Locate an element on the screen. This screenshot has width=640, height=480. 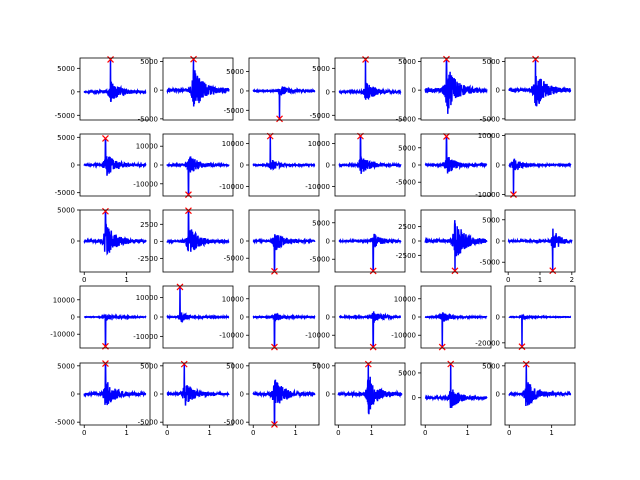
subplot-4-6: 0 -20000 is located at coordinates (525, 318).